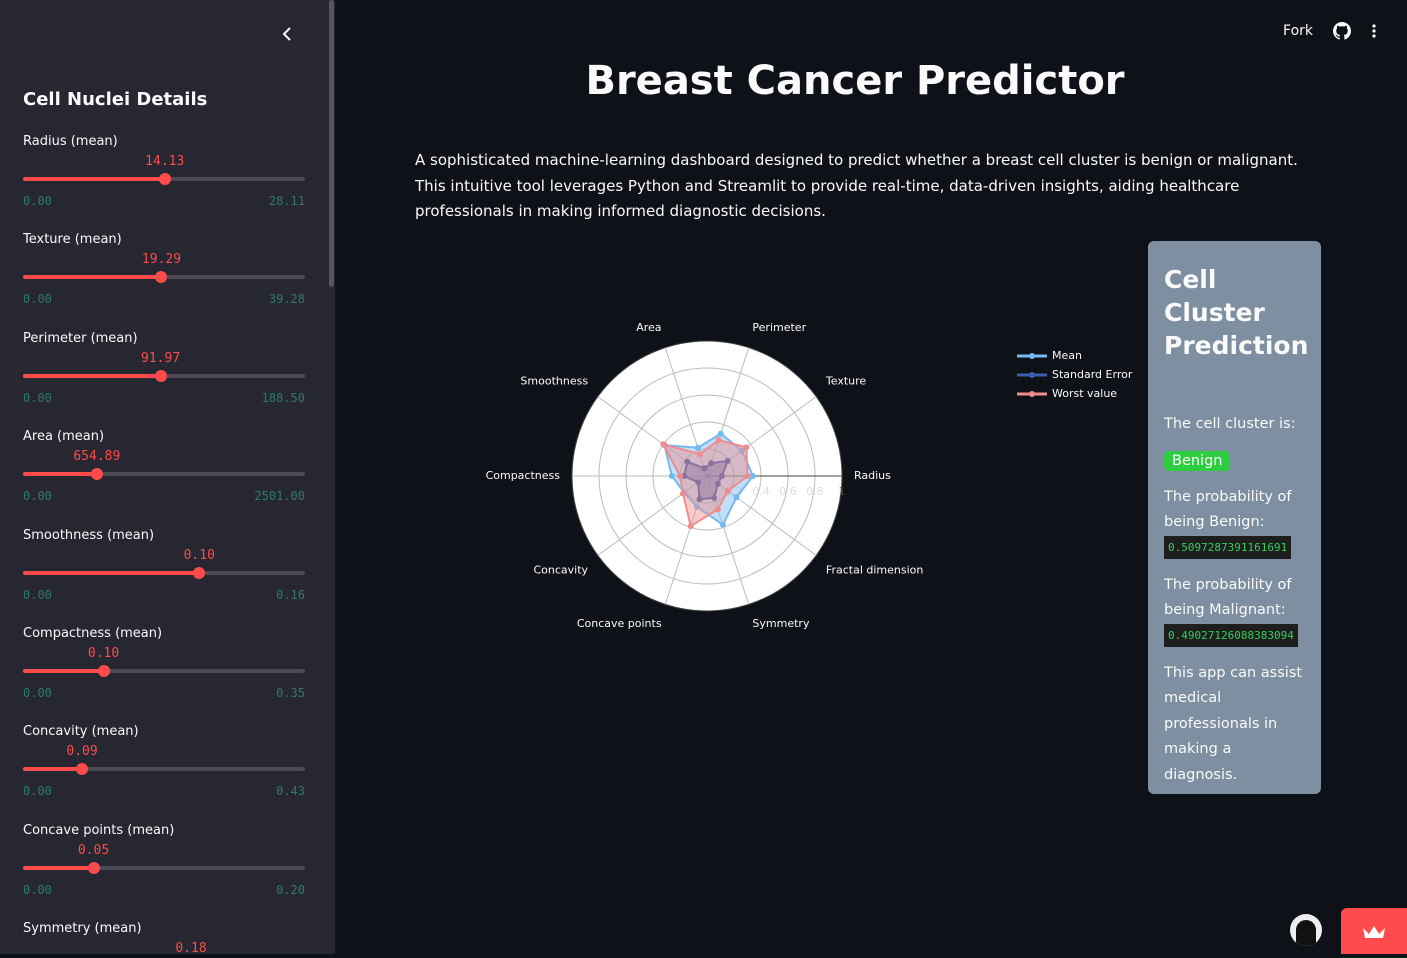 This screenshot has height=958, width=1407. Describe the element at coordinates (1067, 355) in the screenshot. I see `legend-label: Mean` at that location.